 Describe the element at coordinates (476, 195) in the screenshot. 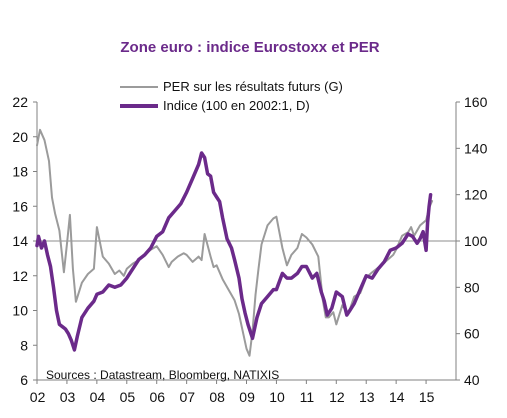

I see `right-tick-label: 120` at that location.